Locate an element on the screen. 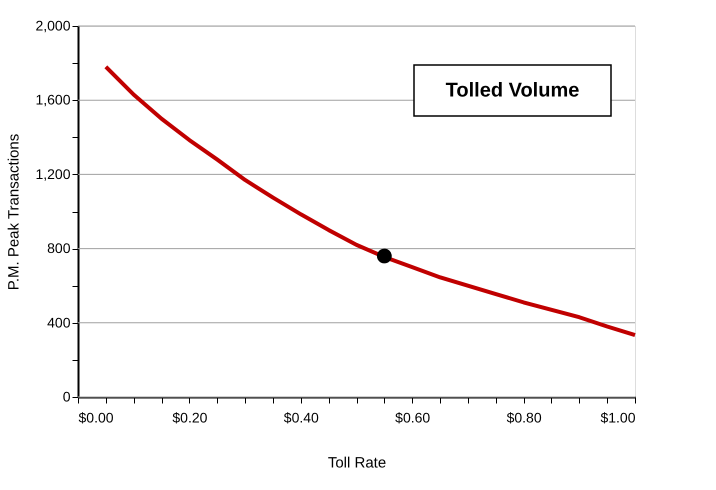  x-tick-label: $0.00 is located at coordinates (96, 418).